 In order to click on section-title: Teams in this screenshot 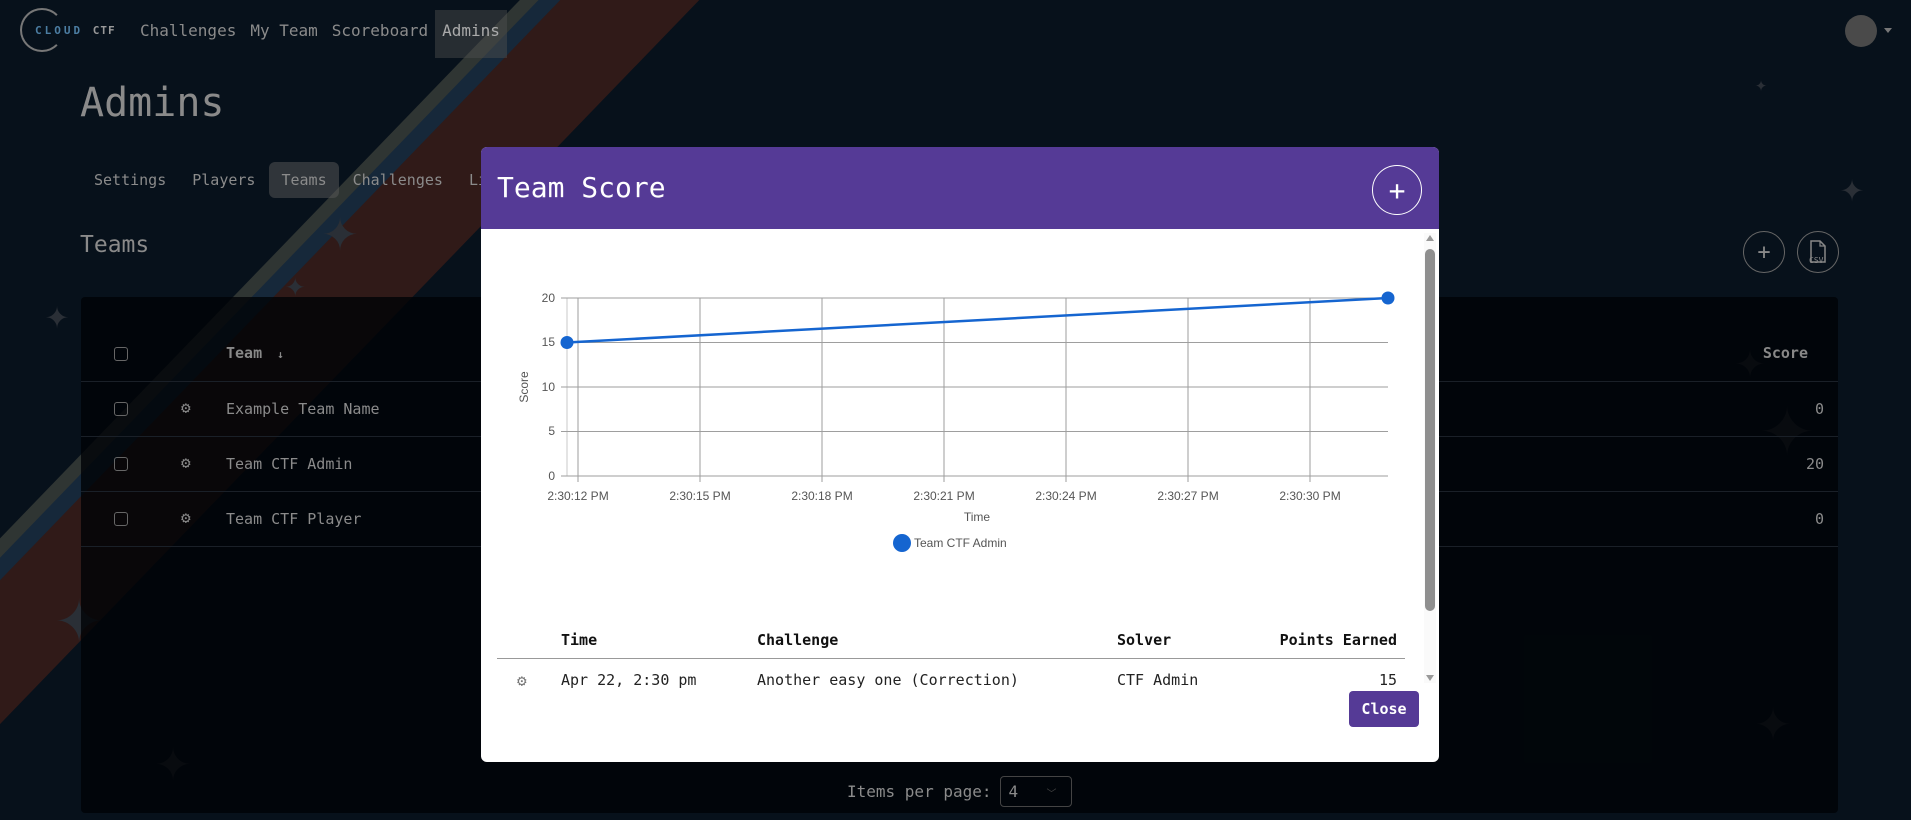, I will do `click(115, 245)`.